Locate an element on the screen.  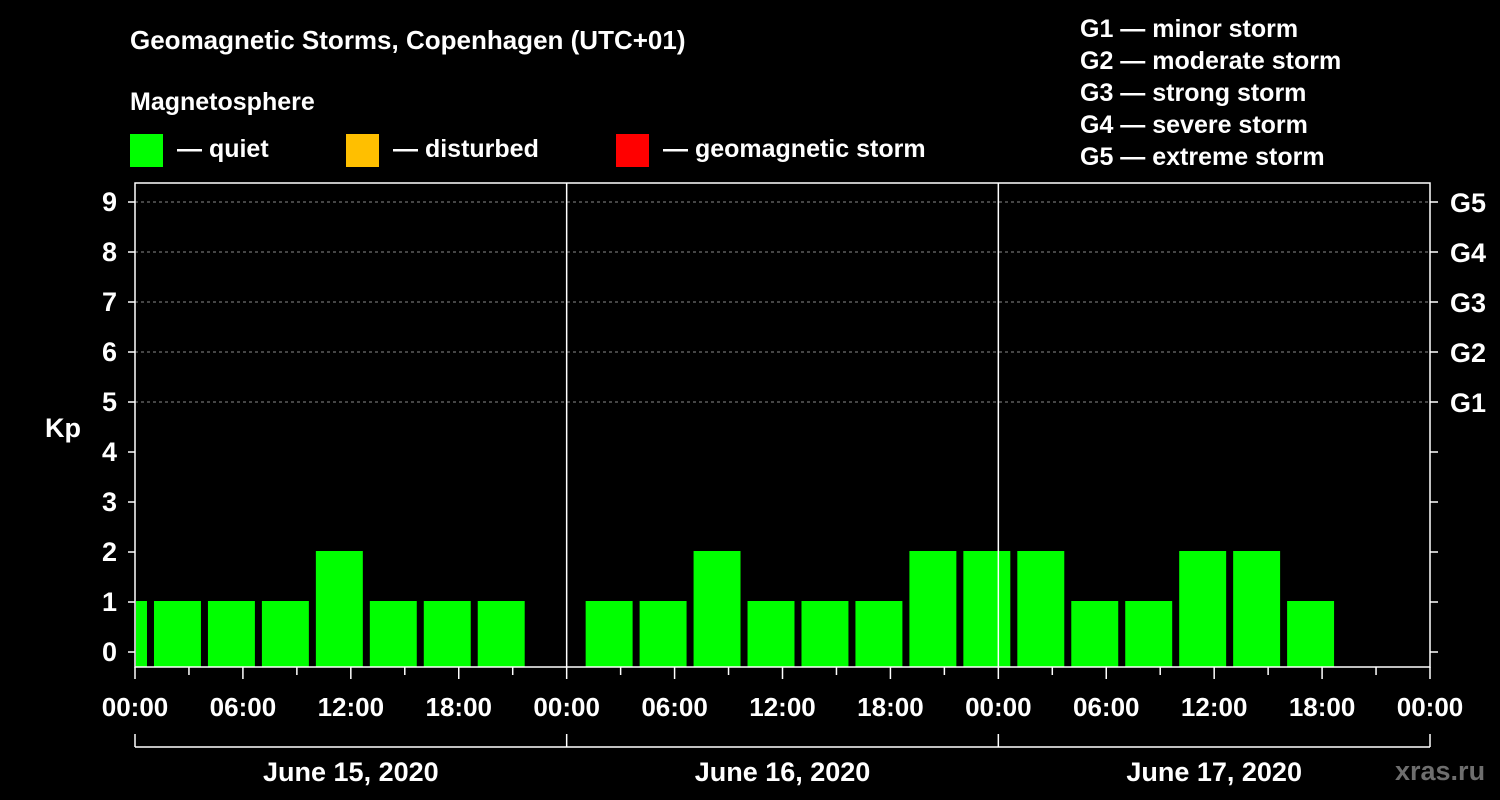
legend-swatch-quiet is located at coordinates (146, 150).